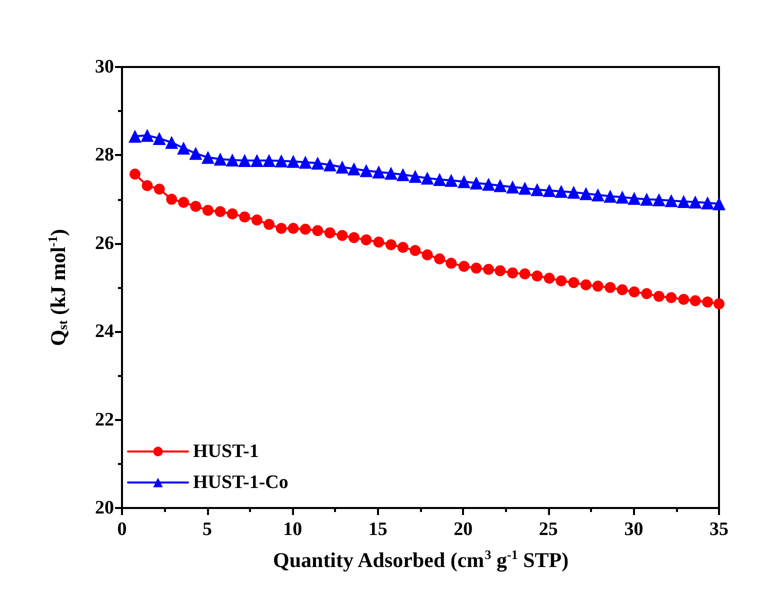 The image size is (772, 597). Describe the element at coordinates (104, 67) in the screenshot. I see `y-tick-label: 30` at that location.